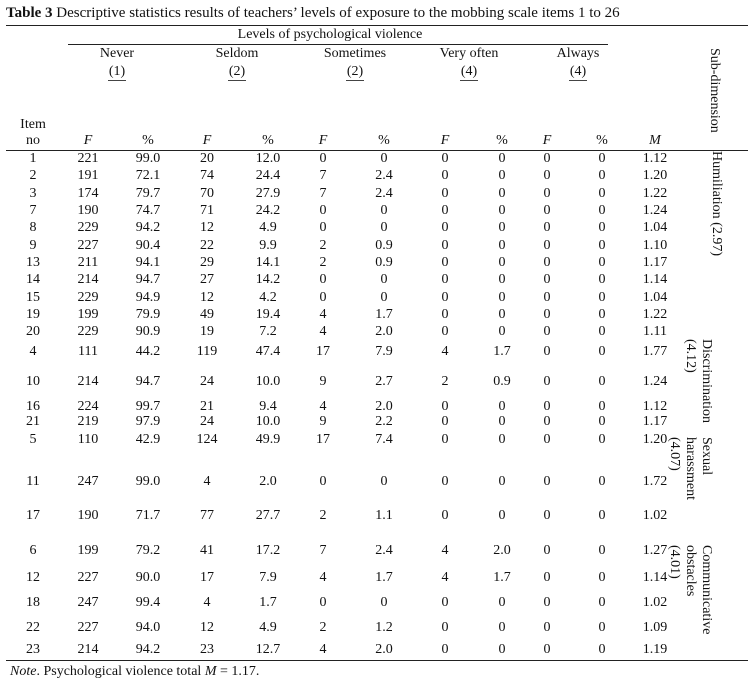 This screenshot has height=685, width=754. Describe the element at coordinates (268, 262) in the screenshot. I see `seldom-pct-cell: 14.1` at that location.